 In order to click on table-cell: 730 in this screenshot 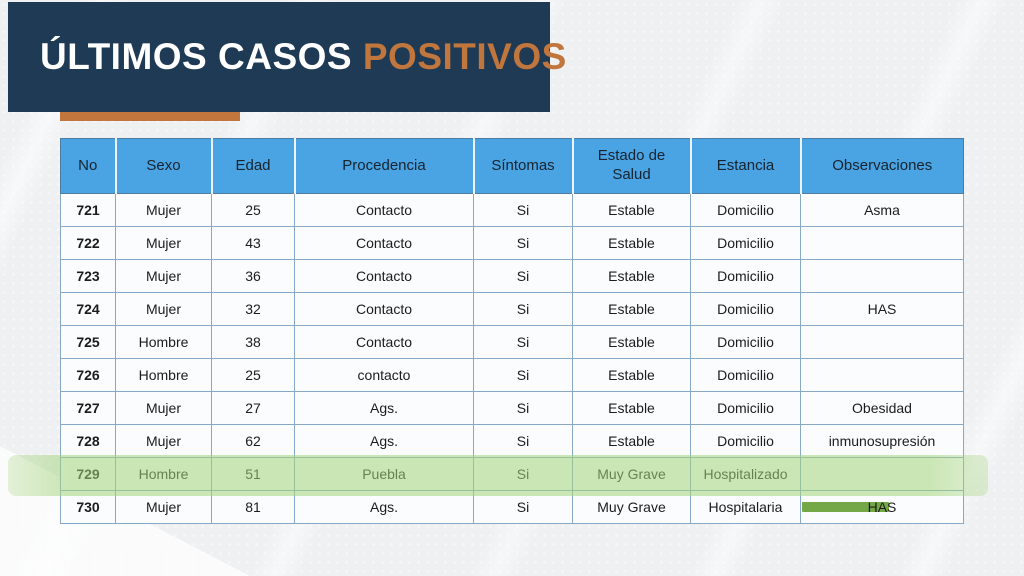, I will do `click(88, 507)`.